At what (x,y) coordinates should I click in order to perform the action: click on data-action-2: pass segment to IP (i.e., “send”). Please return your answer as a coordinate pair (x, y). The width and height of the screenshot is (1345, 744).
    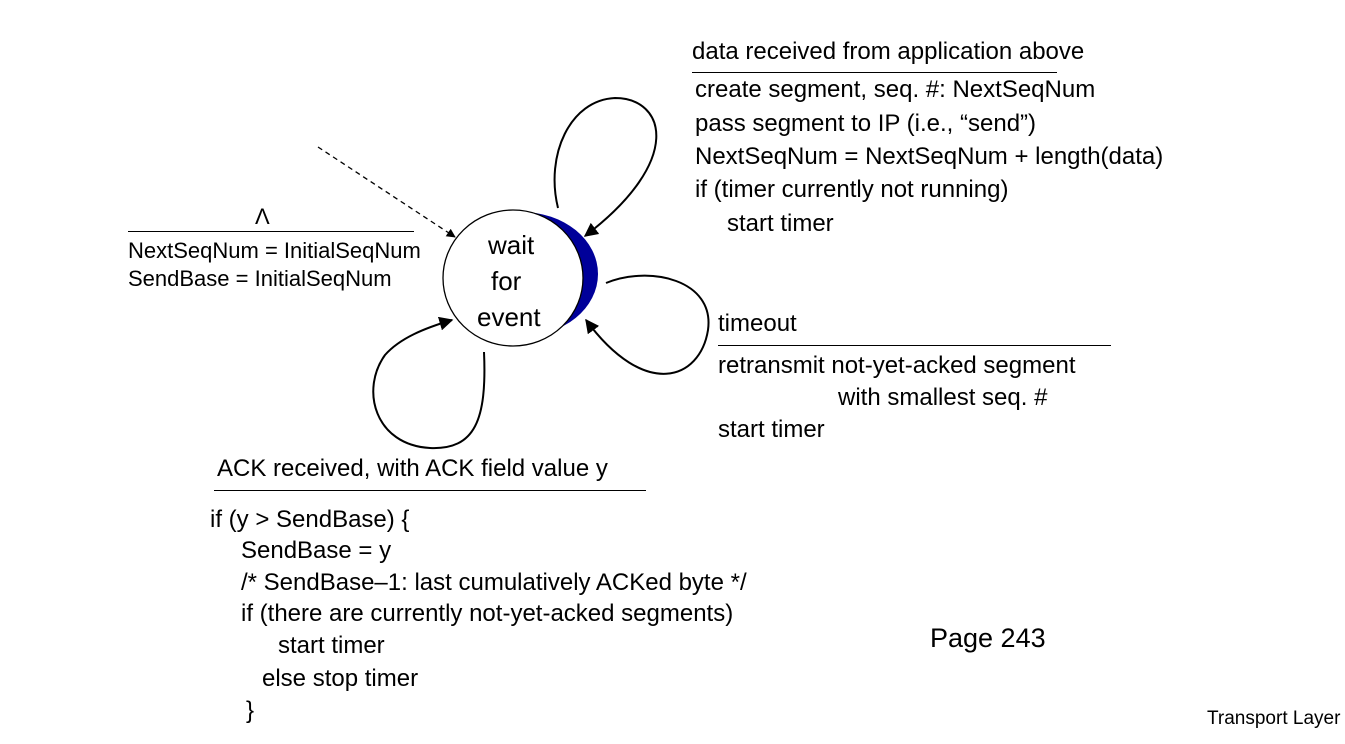
    Looking at the image, I should click on (866, 123).